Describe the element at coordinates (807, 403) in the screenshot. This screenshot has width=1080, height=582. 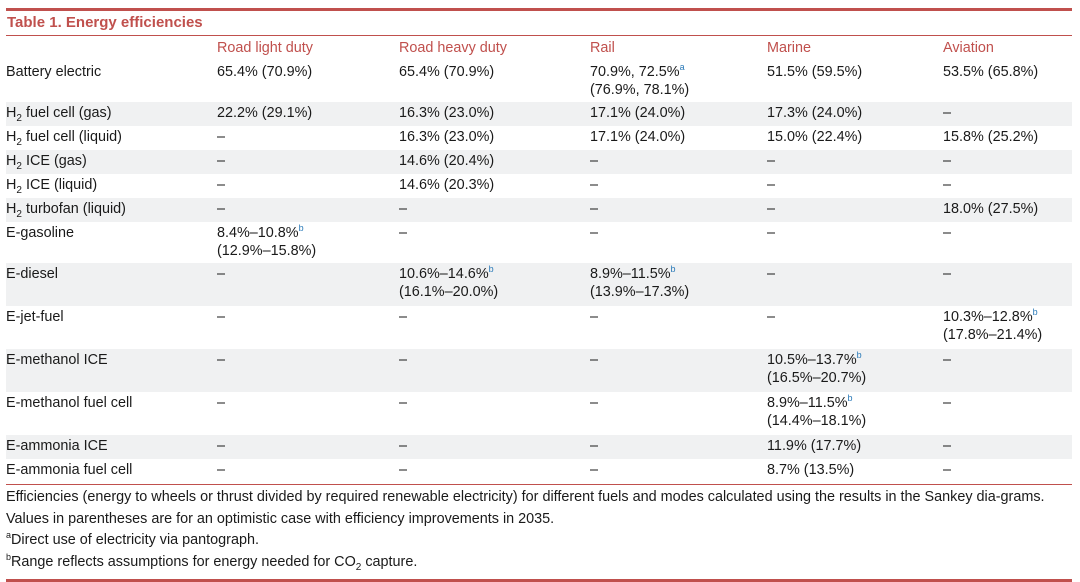
I see `cell-text: 8.9%–11.5%` at that location.